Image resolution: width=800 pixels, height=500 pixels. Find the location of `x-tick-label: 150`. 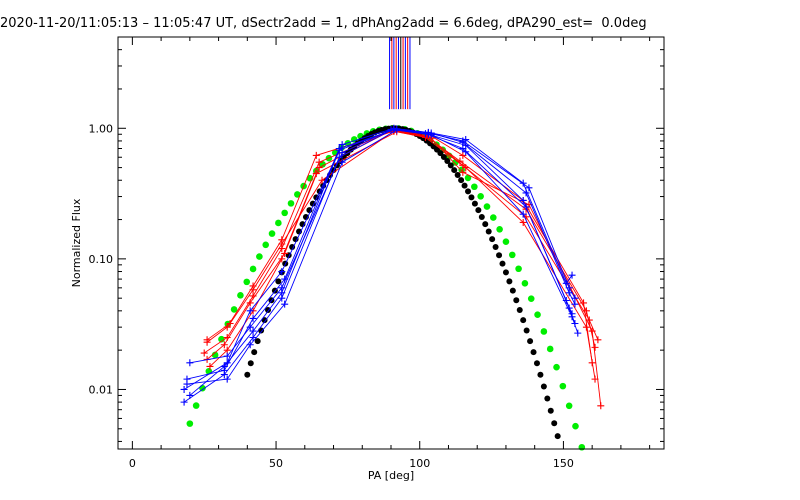

x-tick-label: 150 is located at coordinates (563, 463).